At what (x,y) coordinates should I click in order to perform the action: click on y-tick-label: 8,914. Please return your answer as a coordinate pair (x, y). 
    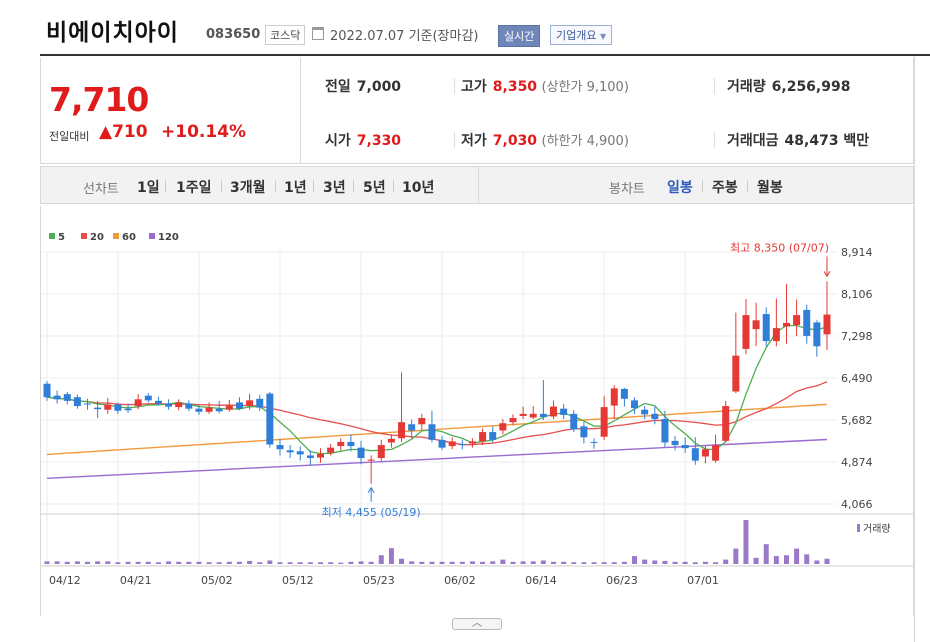
    Looking at the image, I should click on (857, 252).